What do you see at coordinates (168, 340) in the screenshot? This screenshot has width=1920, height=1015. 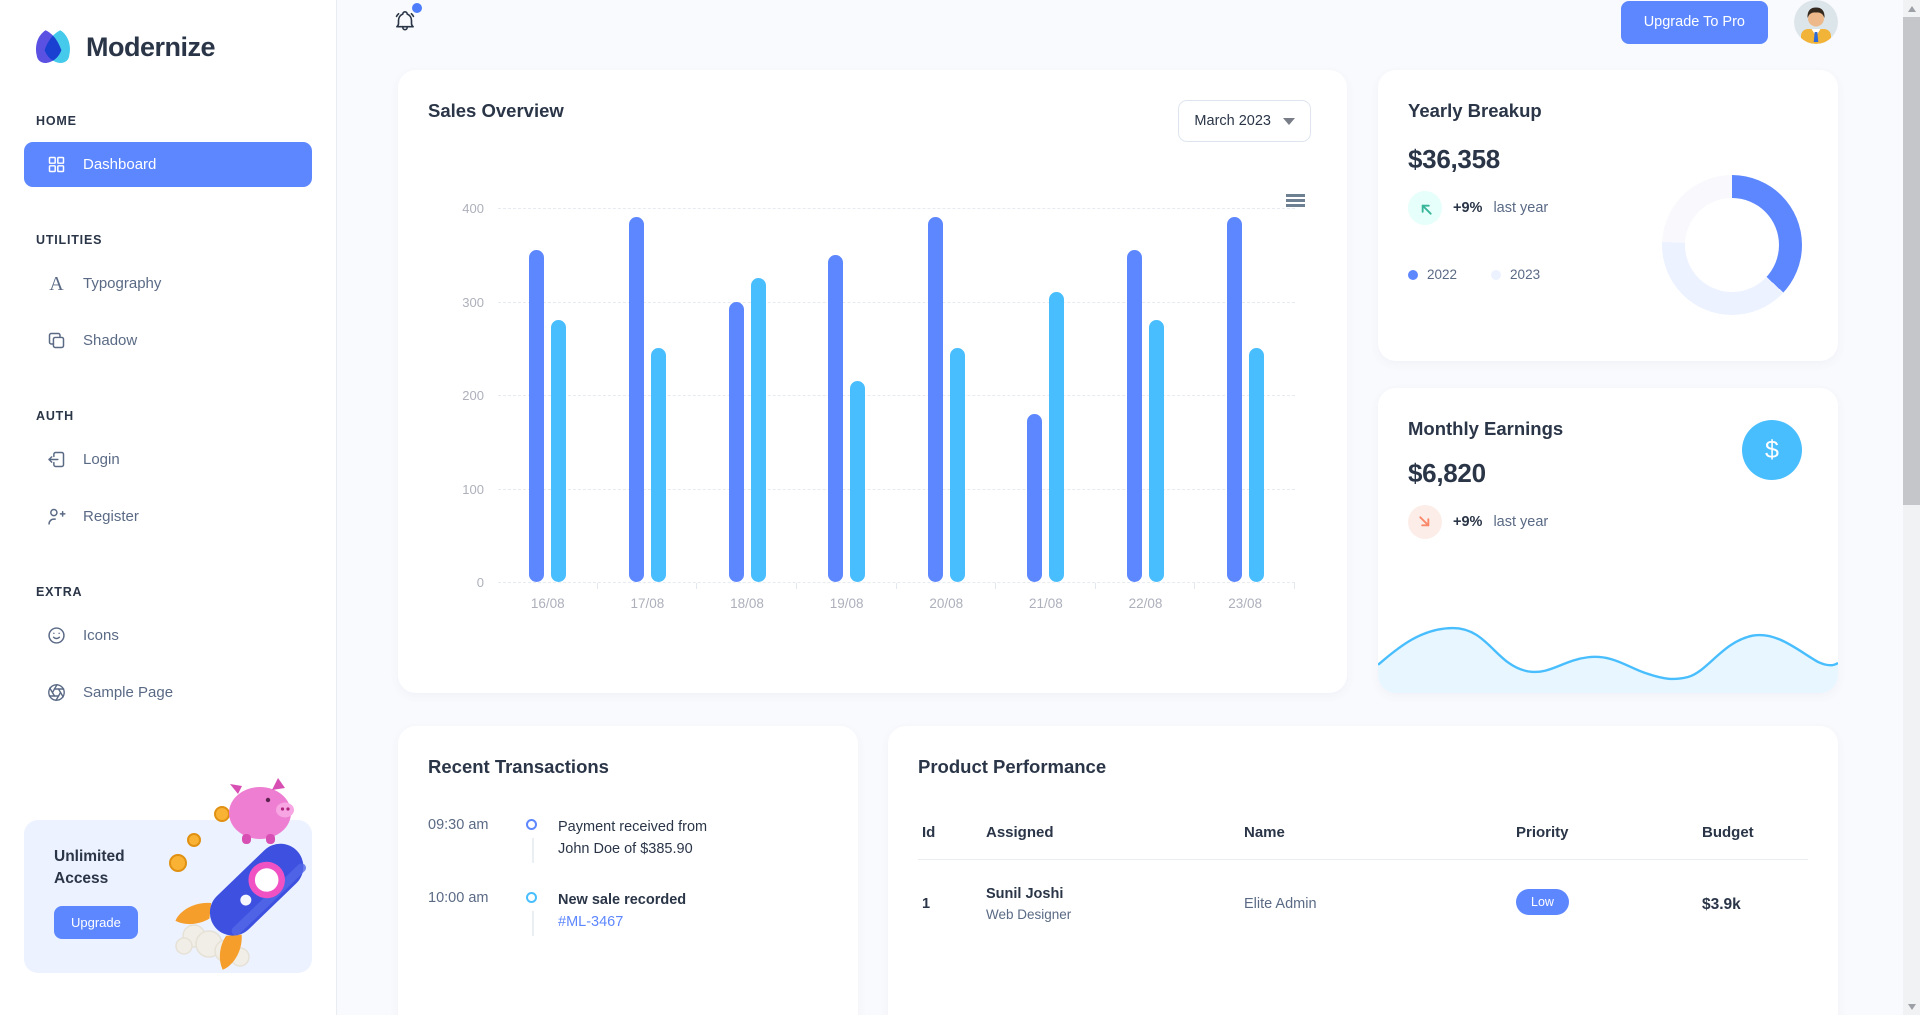 I see `sidebar-item-shadow: Shadow` at bounding box center [168, 340].